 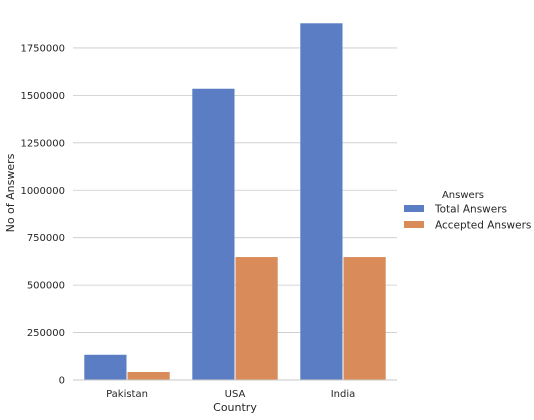 What do you see at coordinates (148, 376) in the screenshot?
I see `bar-pakistan-accepted-answers` at bounding box center [148, 376].